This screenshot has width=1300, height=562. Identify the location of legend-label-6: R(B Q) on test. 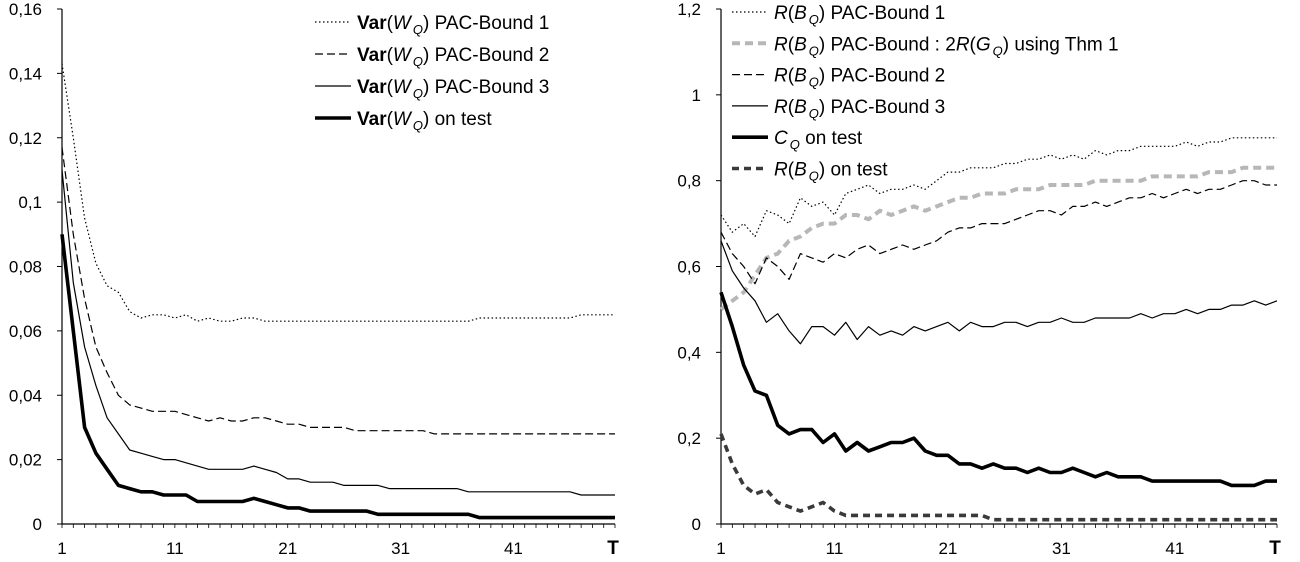
(831, 172).